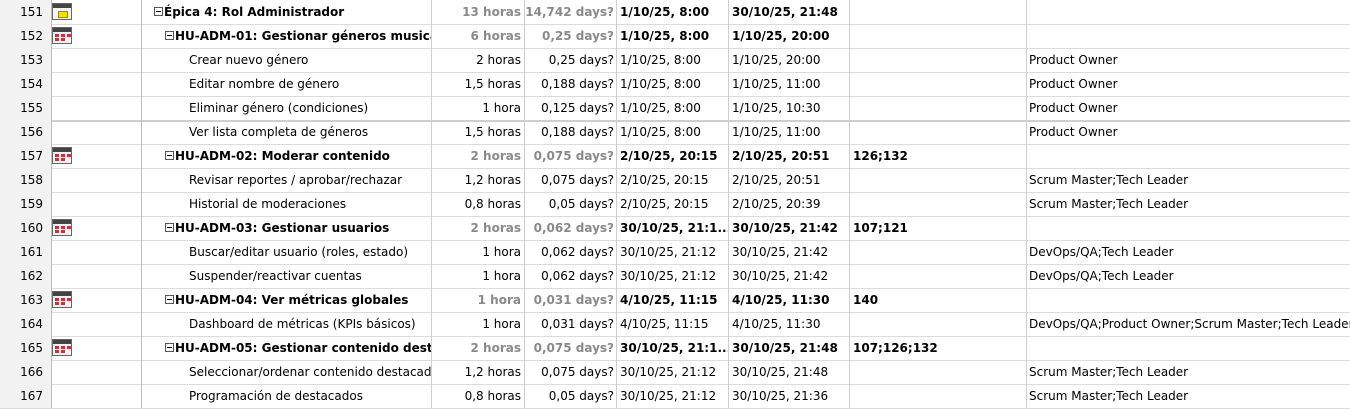 The image size is (1350, 409). What do you see at coordinates (26, 396) in the screenshot?
I see `row-id-cell: 167` at bounding box center [26, 396].